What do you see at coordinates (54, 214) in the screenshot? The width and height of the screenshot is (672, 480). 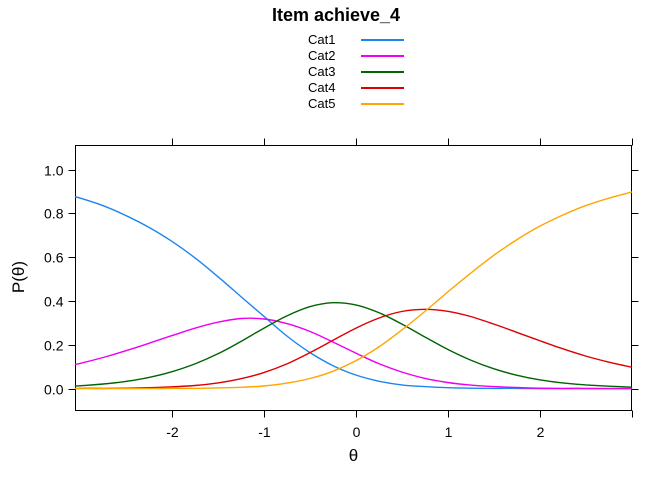 I see `y-tick-label: 0.8` at bounding box center [54, 214].